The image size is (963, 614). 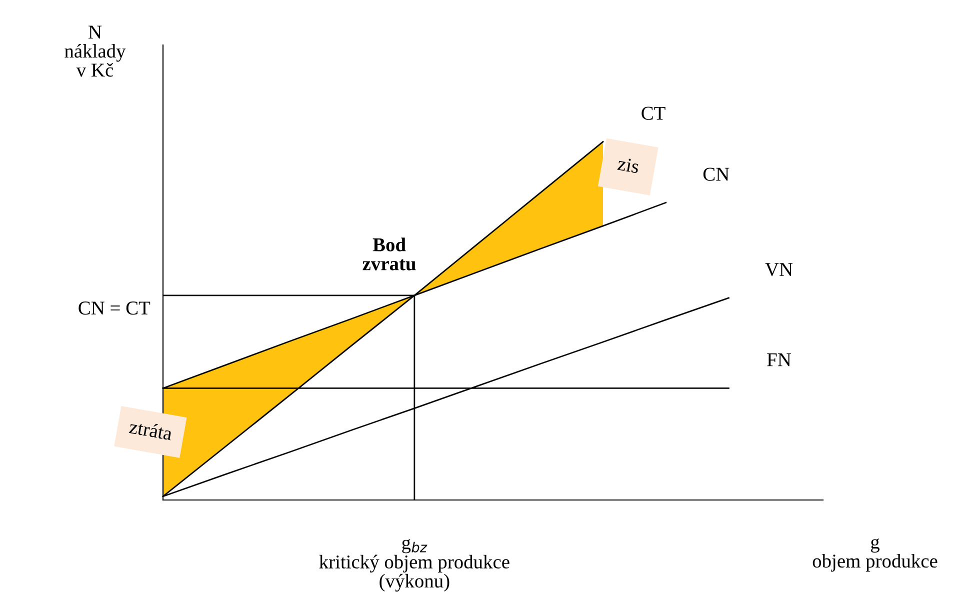 What do you see at coordinates (628, 165) in the screenshot?
I see `annotation: zis` at bounding box center [628, 165].